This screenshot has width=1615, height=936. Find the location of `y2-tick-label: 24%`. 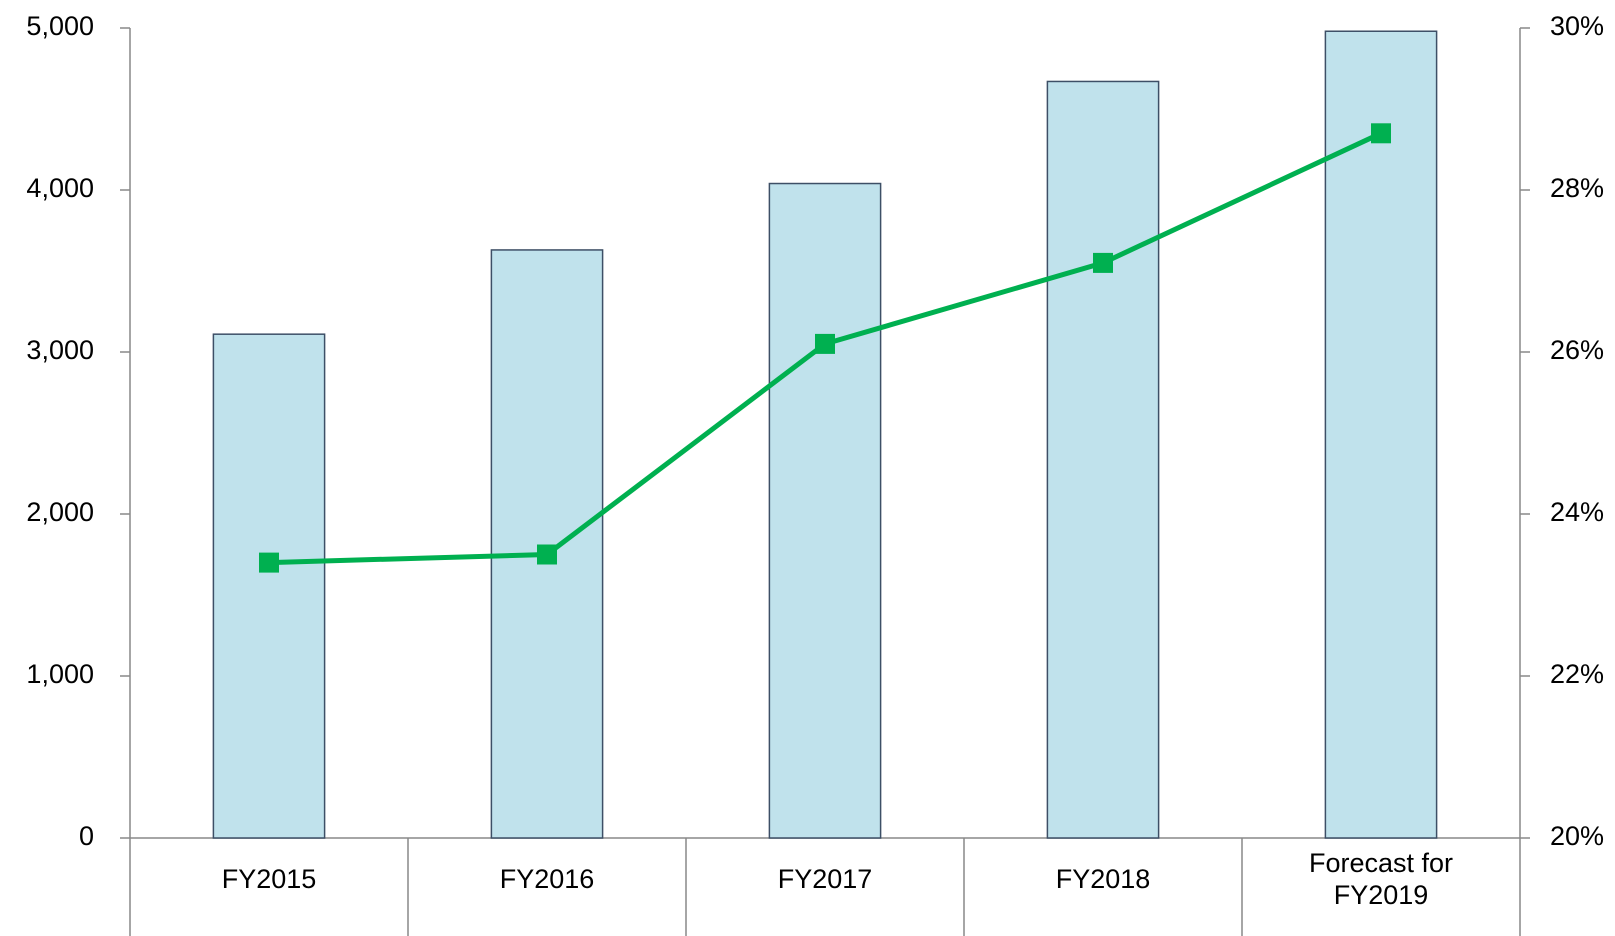

y2-tick-label: 24% is located at coordinates (1577, 512).